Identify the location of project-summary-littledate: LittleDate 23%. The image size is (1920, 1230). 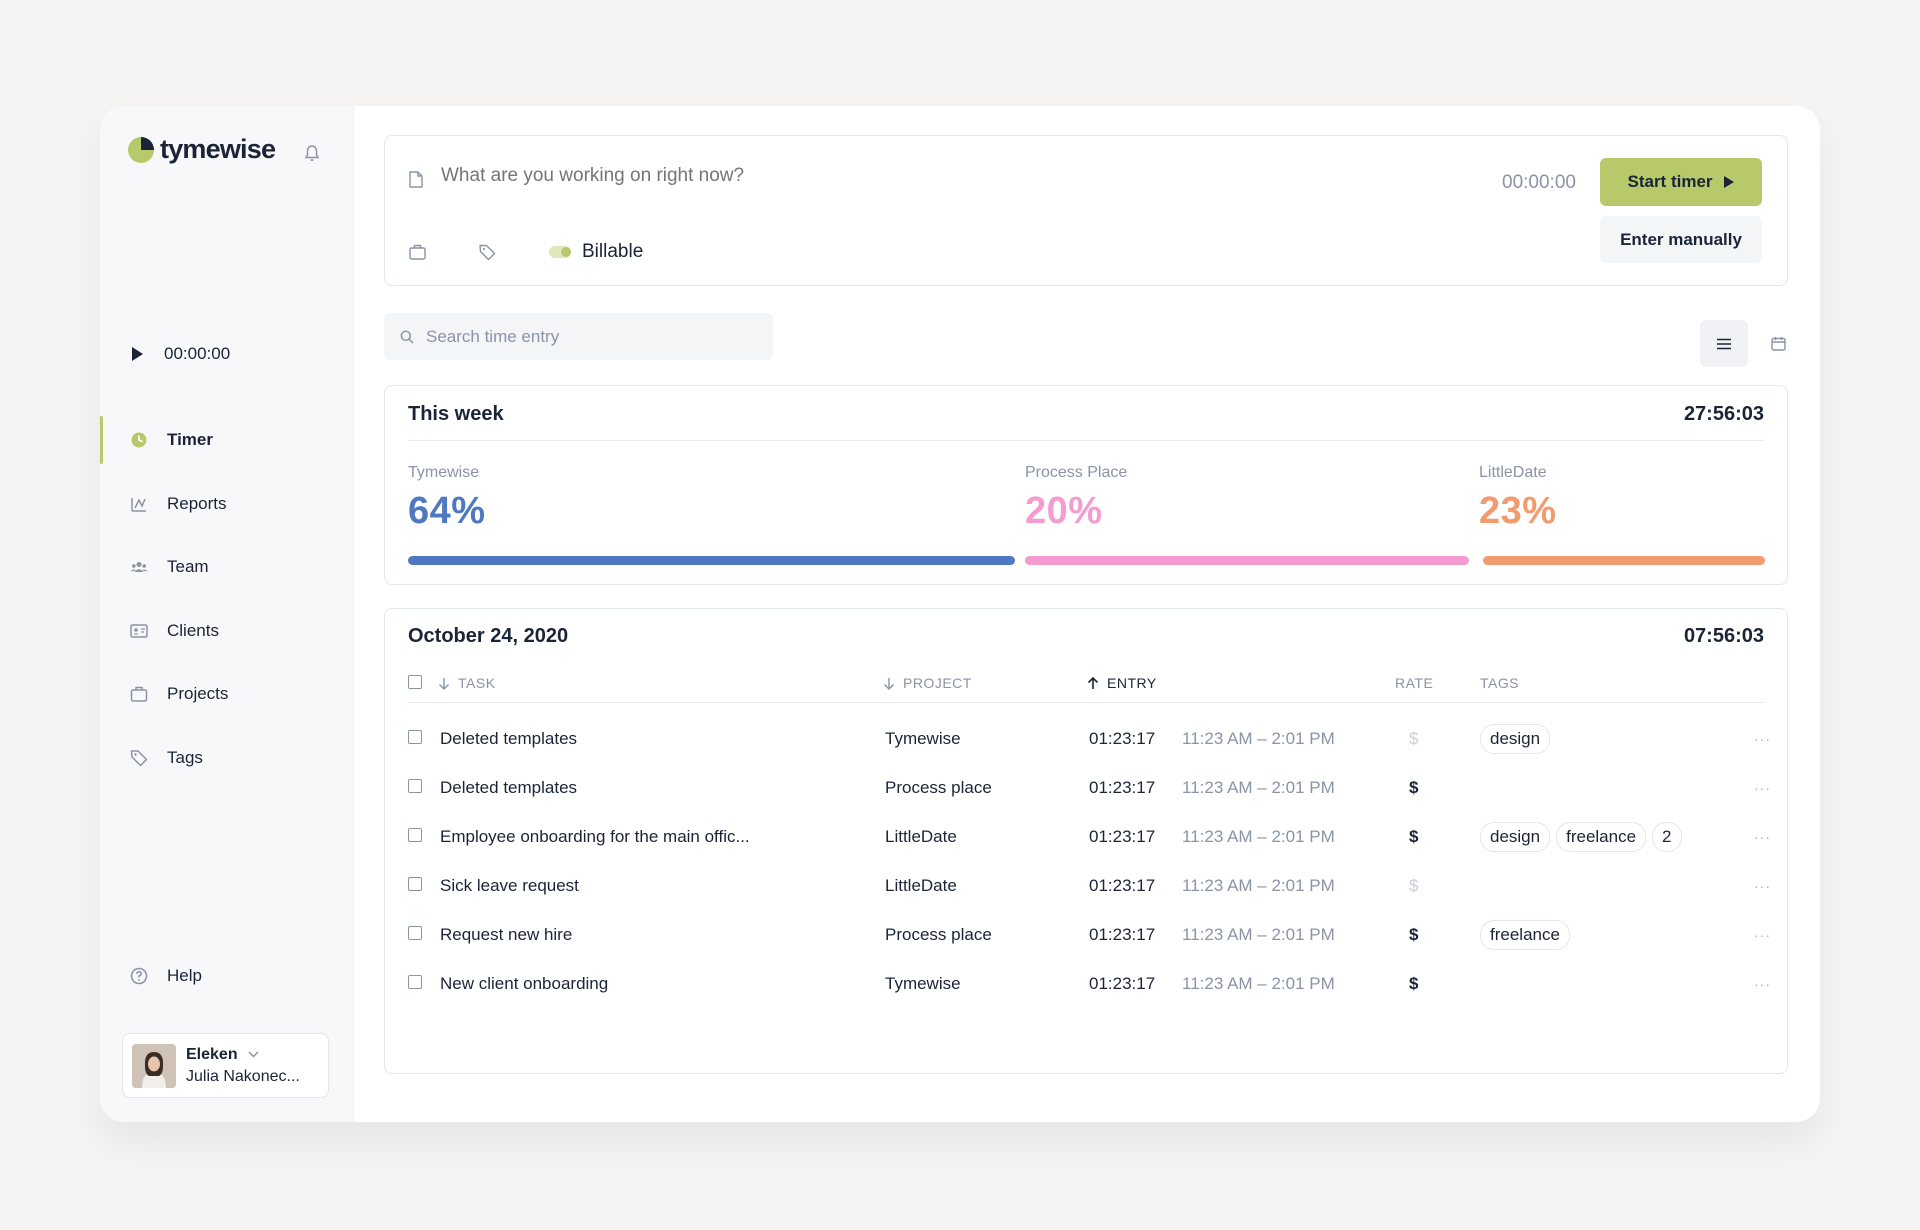
(1518, 498).